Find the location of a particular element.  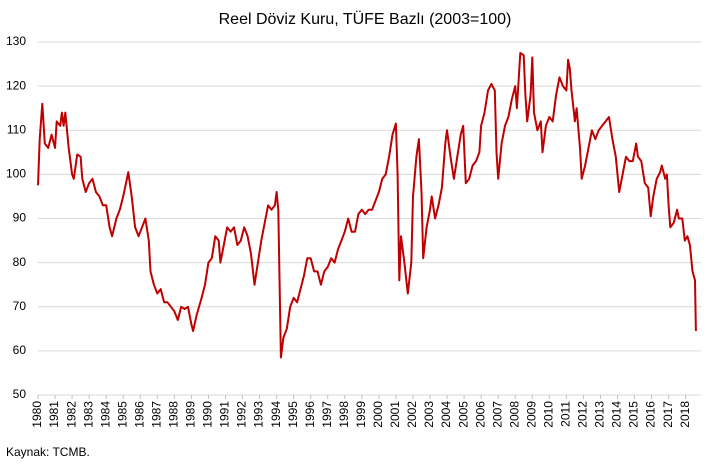

y-tick-label: 130 is located at coordinates (16, 41).